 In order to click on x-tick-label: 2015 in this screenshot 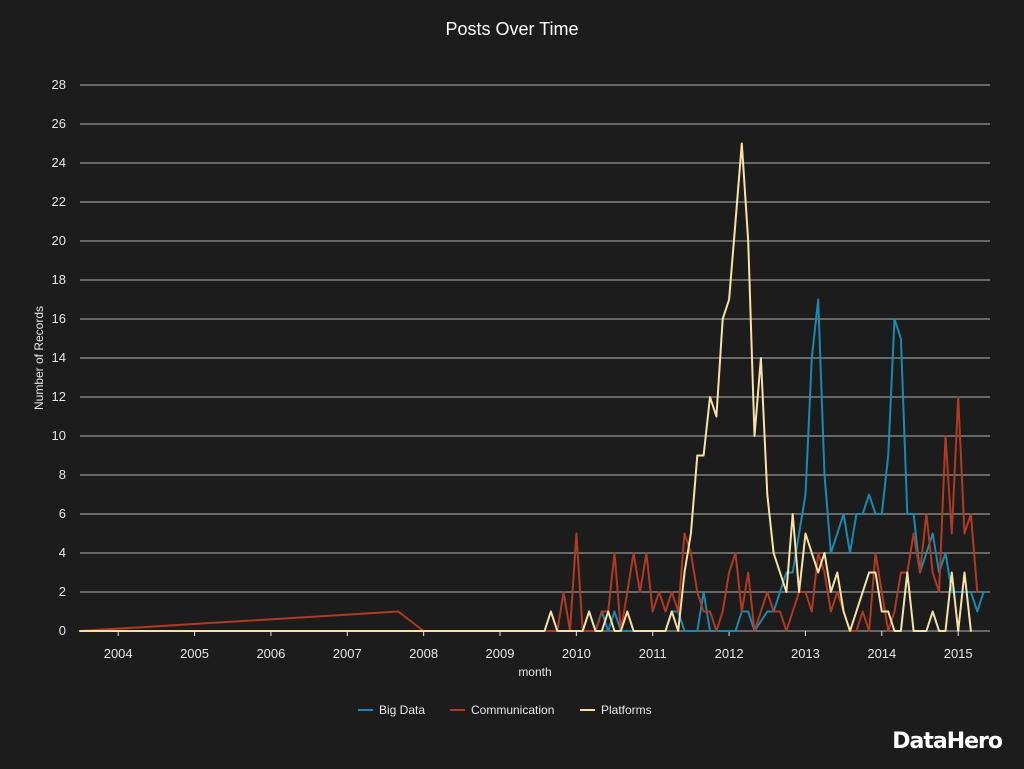, I will do `click(958, 653)`.